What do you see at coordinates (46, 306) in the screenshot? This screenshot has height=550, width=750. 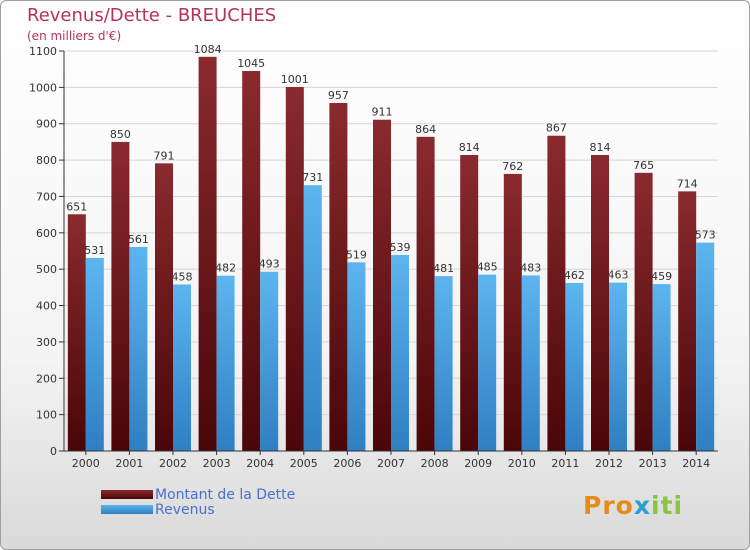 I see `y-tick-label: 400` at bounding box center [46, 306].